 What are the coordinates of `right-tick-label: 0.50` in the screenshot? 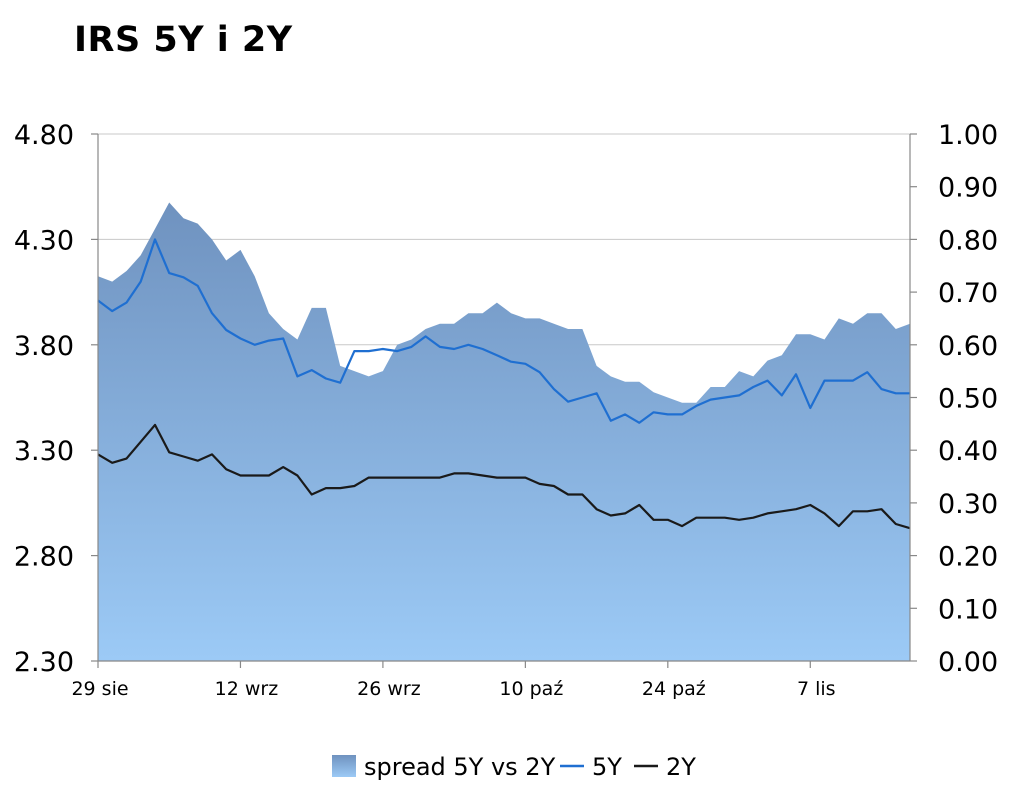 It's located at (968, 399).